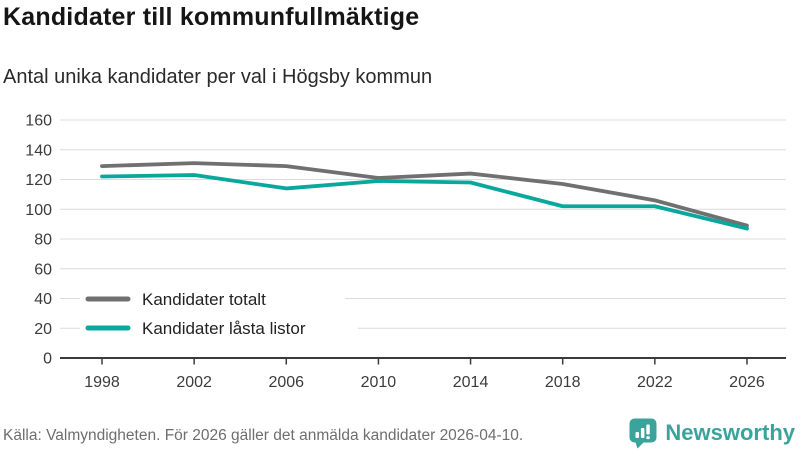  Describe the element at coordinates (43, 329) in the screenshot. I see `y-tick-label: 20` at that location.